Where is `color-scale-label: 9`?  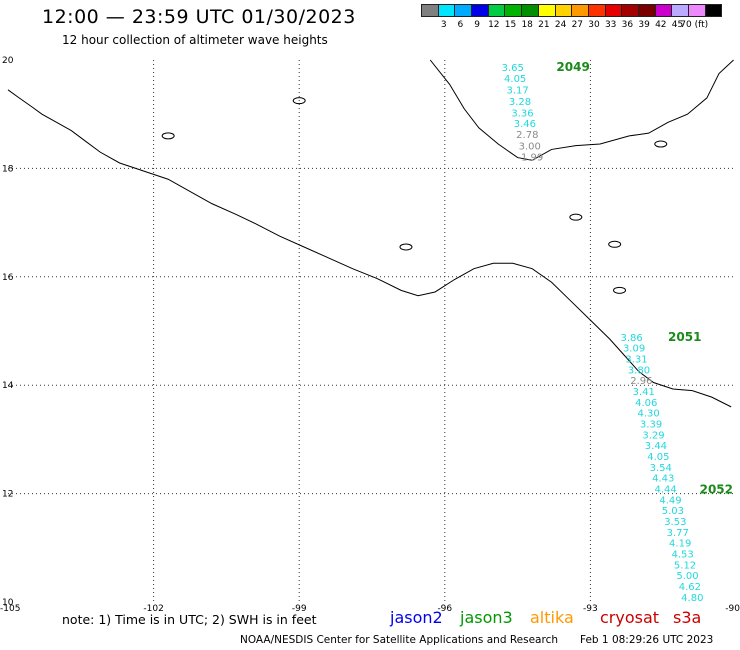 color-scale-label: 9 is located at coordinates (477, 25).